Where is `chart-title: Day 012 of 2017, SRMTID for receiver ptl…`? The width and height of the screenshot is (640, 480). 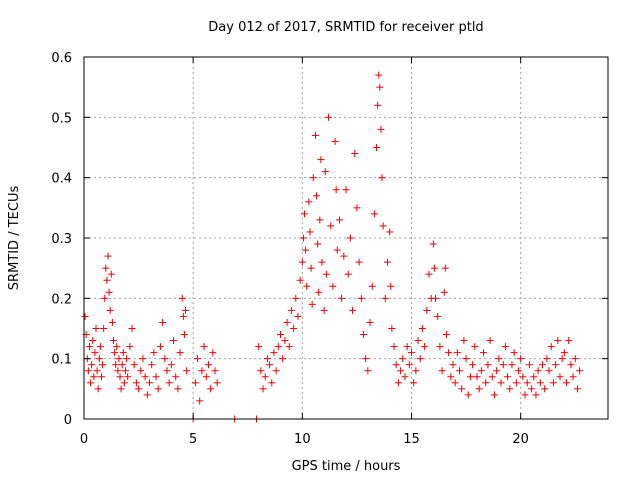 chart-title: Day 012 of 2017, SRMTID for receiver ptl… is located at coordinates (345, 27).